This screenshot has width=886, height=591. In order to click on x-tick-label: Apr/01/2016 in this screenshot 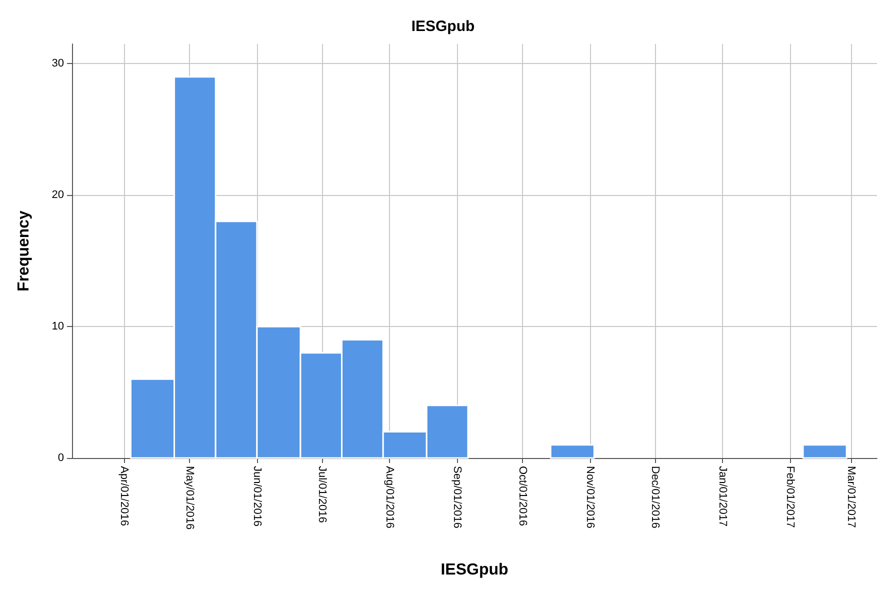, I will do `click(124, 496)`.